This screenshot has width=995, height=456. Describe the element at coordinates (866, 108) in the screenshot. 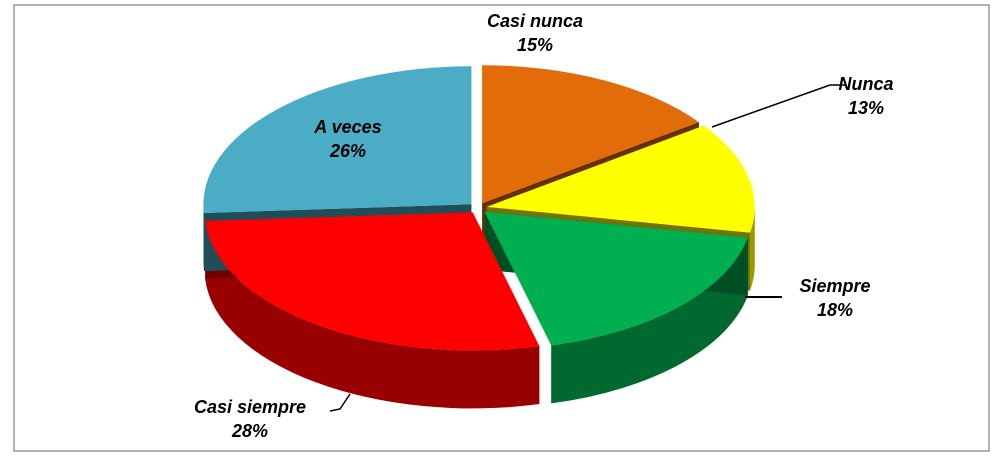

I see `slice-value-label: 13%` at that location.